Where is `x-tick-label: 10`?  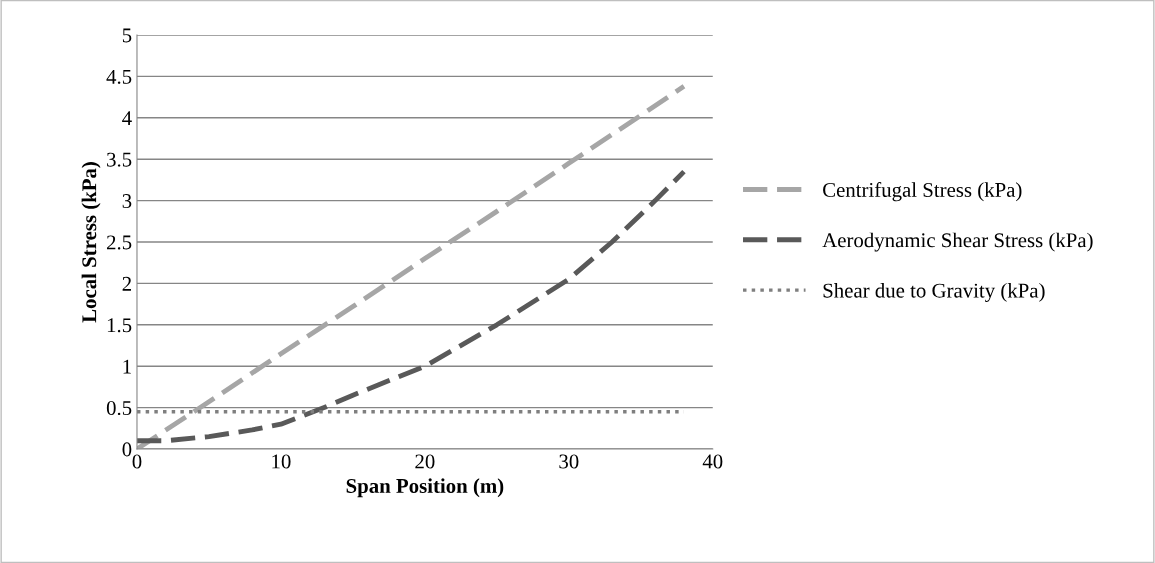
x-tick-label: 10 is located at coordinates (281, 461).